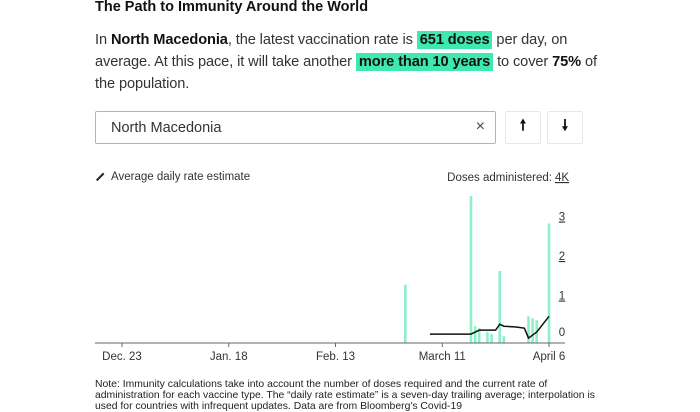  Describe the element at coordinates (562, 178) in the screenshot. I see `y-tick-label: 4K` at that location.